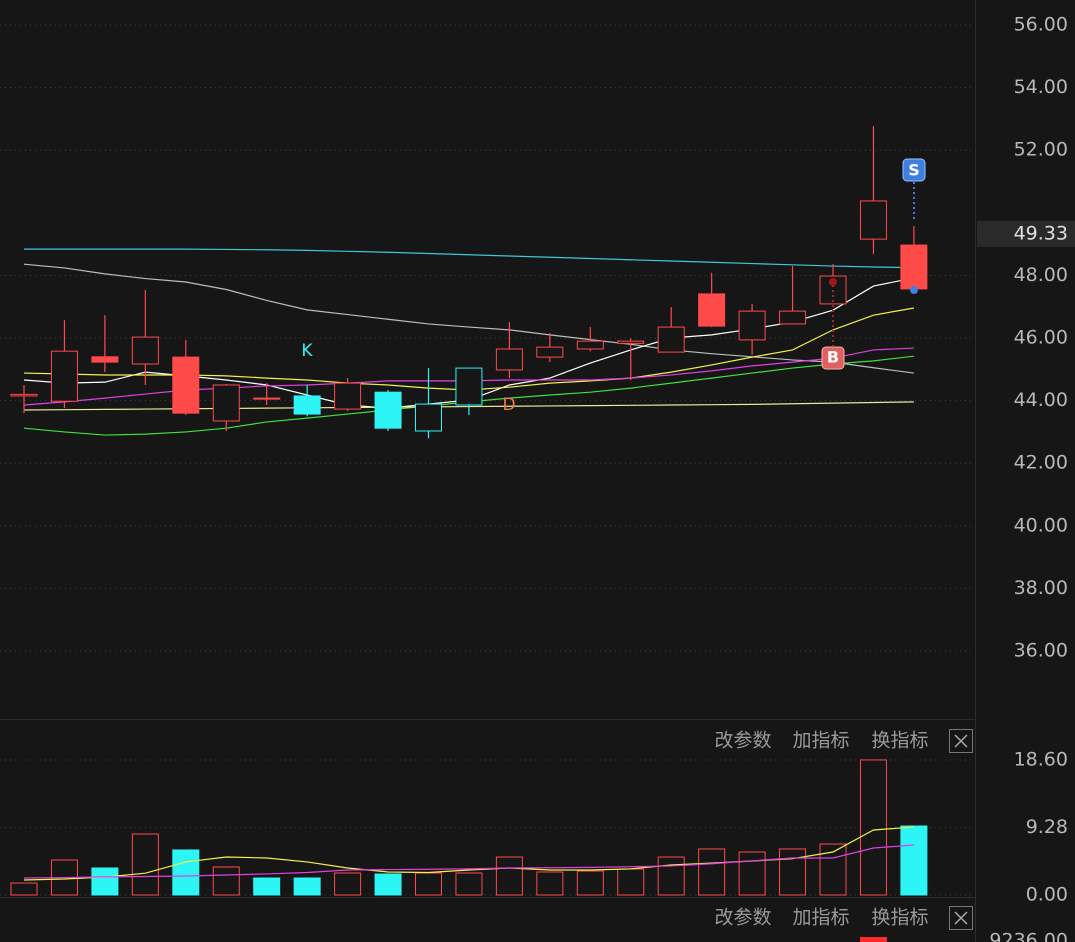 The image size is (1075, 942). Describe the element at coordinates (1041, 338) in the screenshot. I see `y-tick-label: 46.00` at that location.